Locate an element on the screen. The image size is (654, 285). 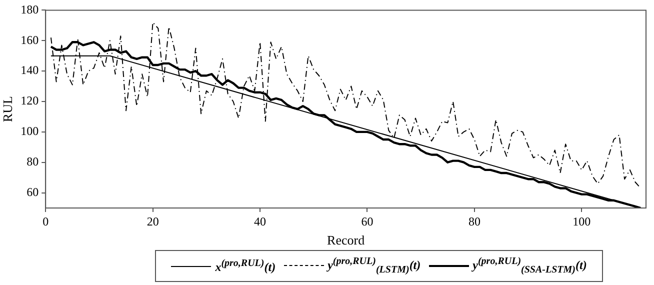
x-tick-label: 60 is located at coordinates (367, 221).